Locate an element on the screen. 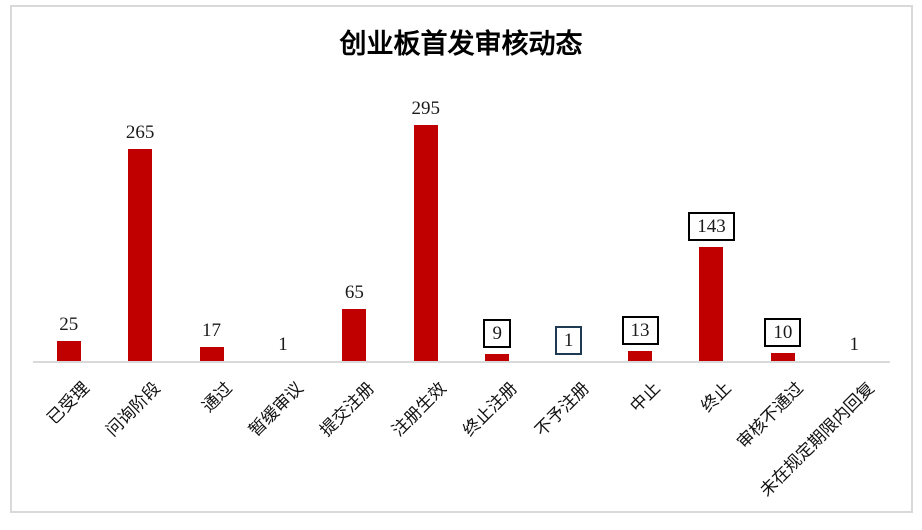  value-label: 265 is located at coordinates (140, 132).